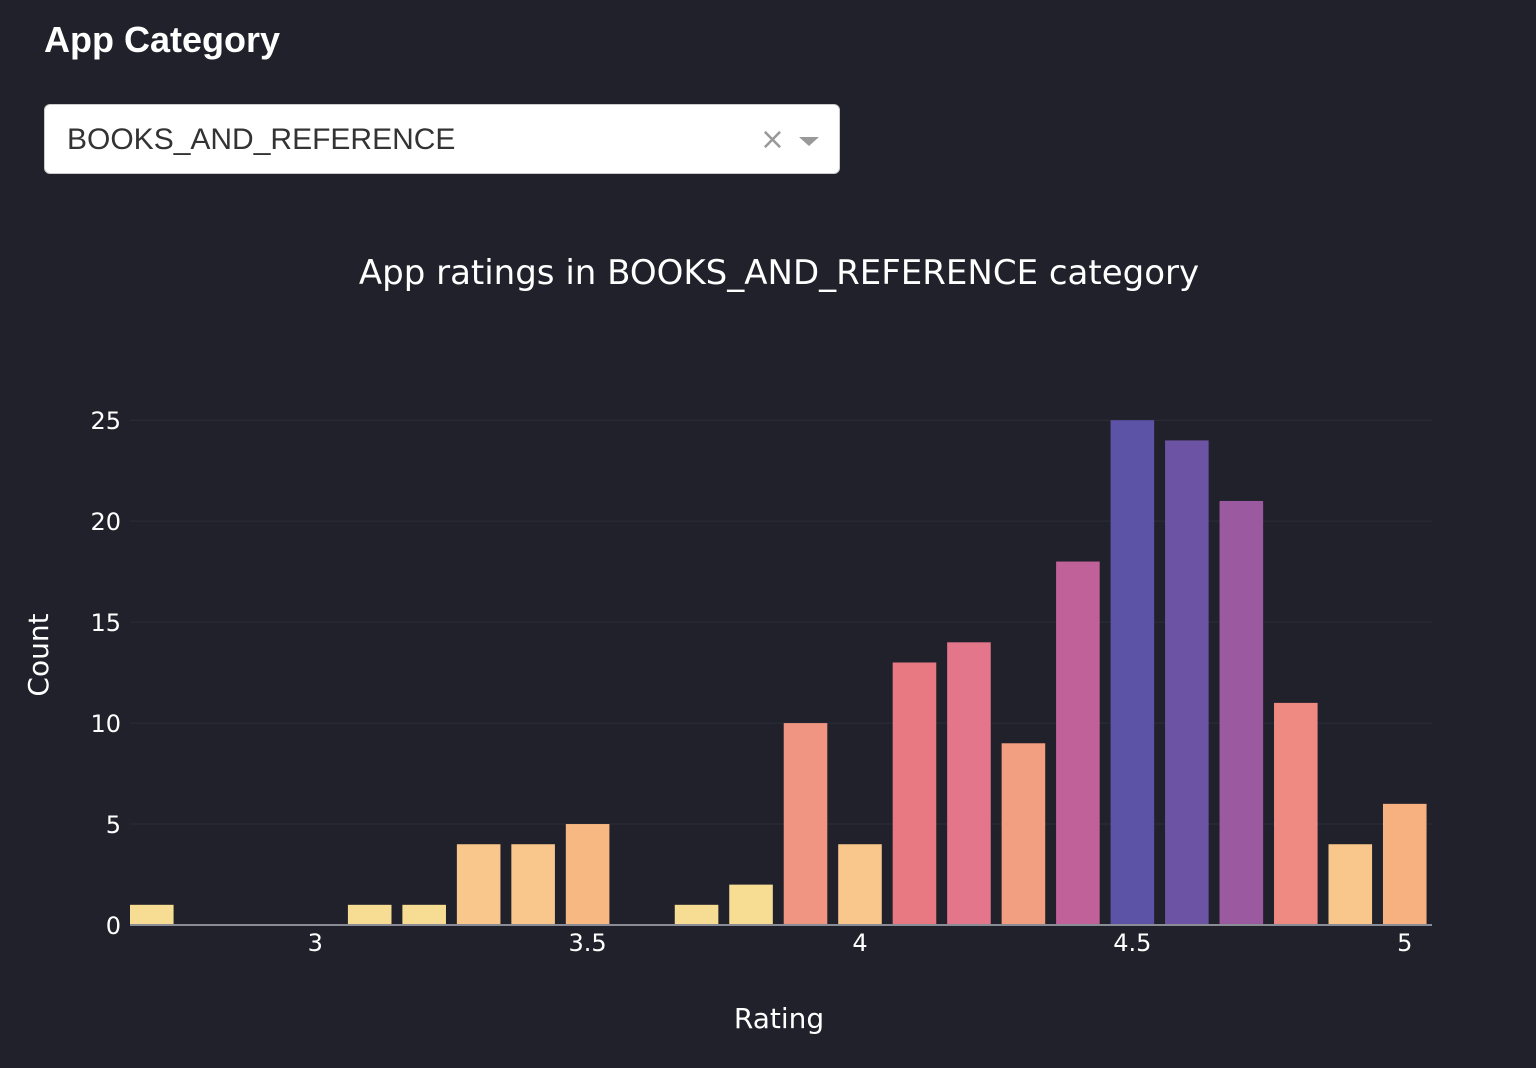 The height and width of the screenshot is (1068, 1536). What do you see at coordinates (113, 825) in the screenshot?
I see `y-tick-label: 5` at bounding box center [113, 825].